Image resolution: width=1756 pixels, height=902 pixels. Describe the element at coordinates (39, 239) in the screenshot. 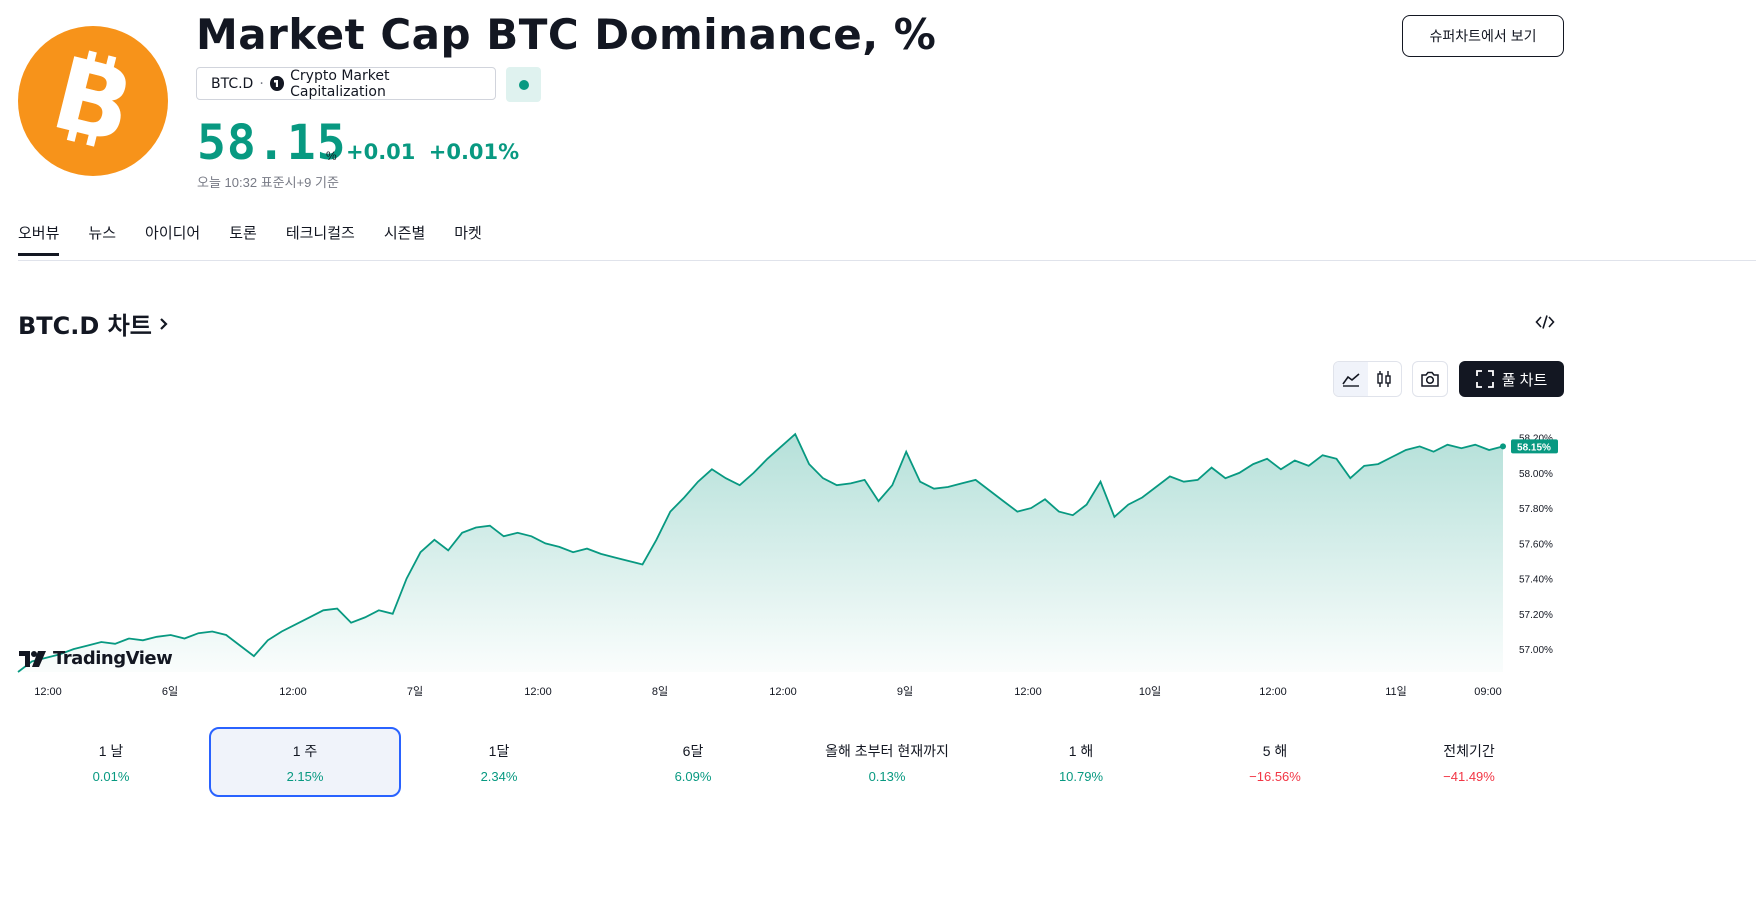

I see `tab-overview: 오버뷰` at that location.